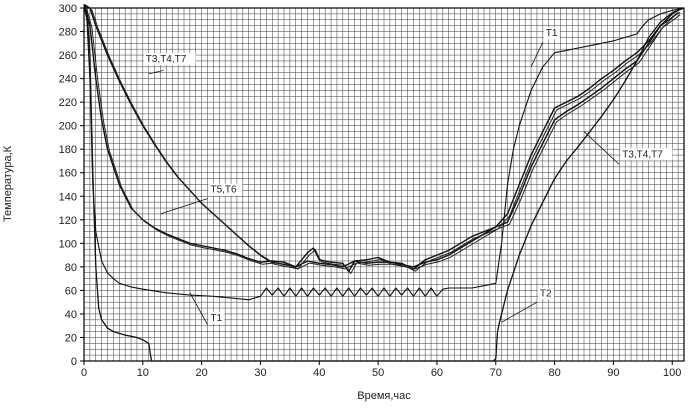 The width and height of the screenshot is (689, 409). What do you see at coordinates (378, 373) in the screenshot?
I see `x-tick-label: 50` at bounding box center [378, 373].